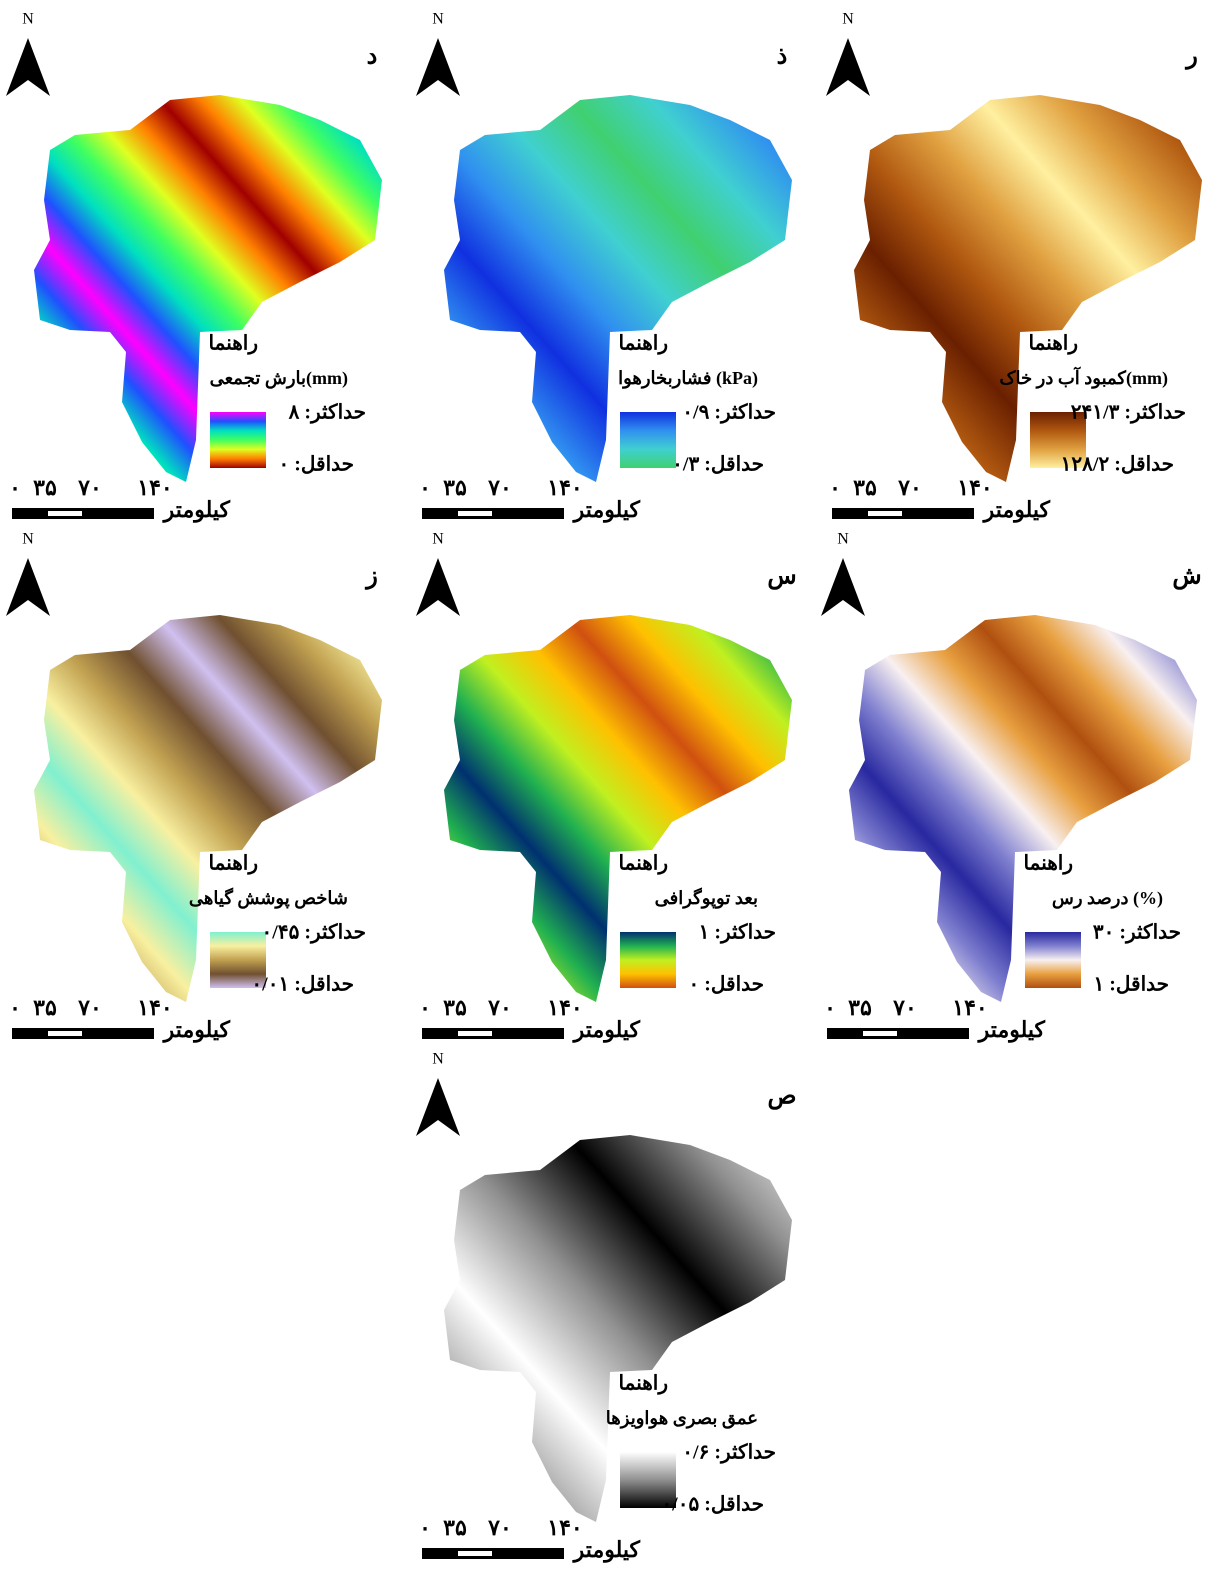  Describe the element at coordinates (1186, 577) in the screenshot. I see `panel-letter: ش` at that location.